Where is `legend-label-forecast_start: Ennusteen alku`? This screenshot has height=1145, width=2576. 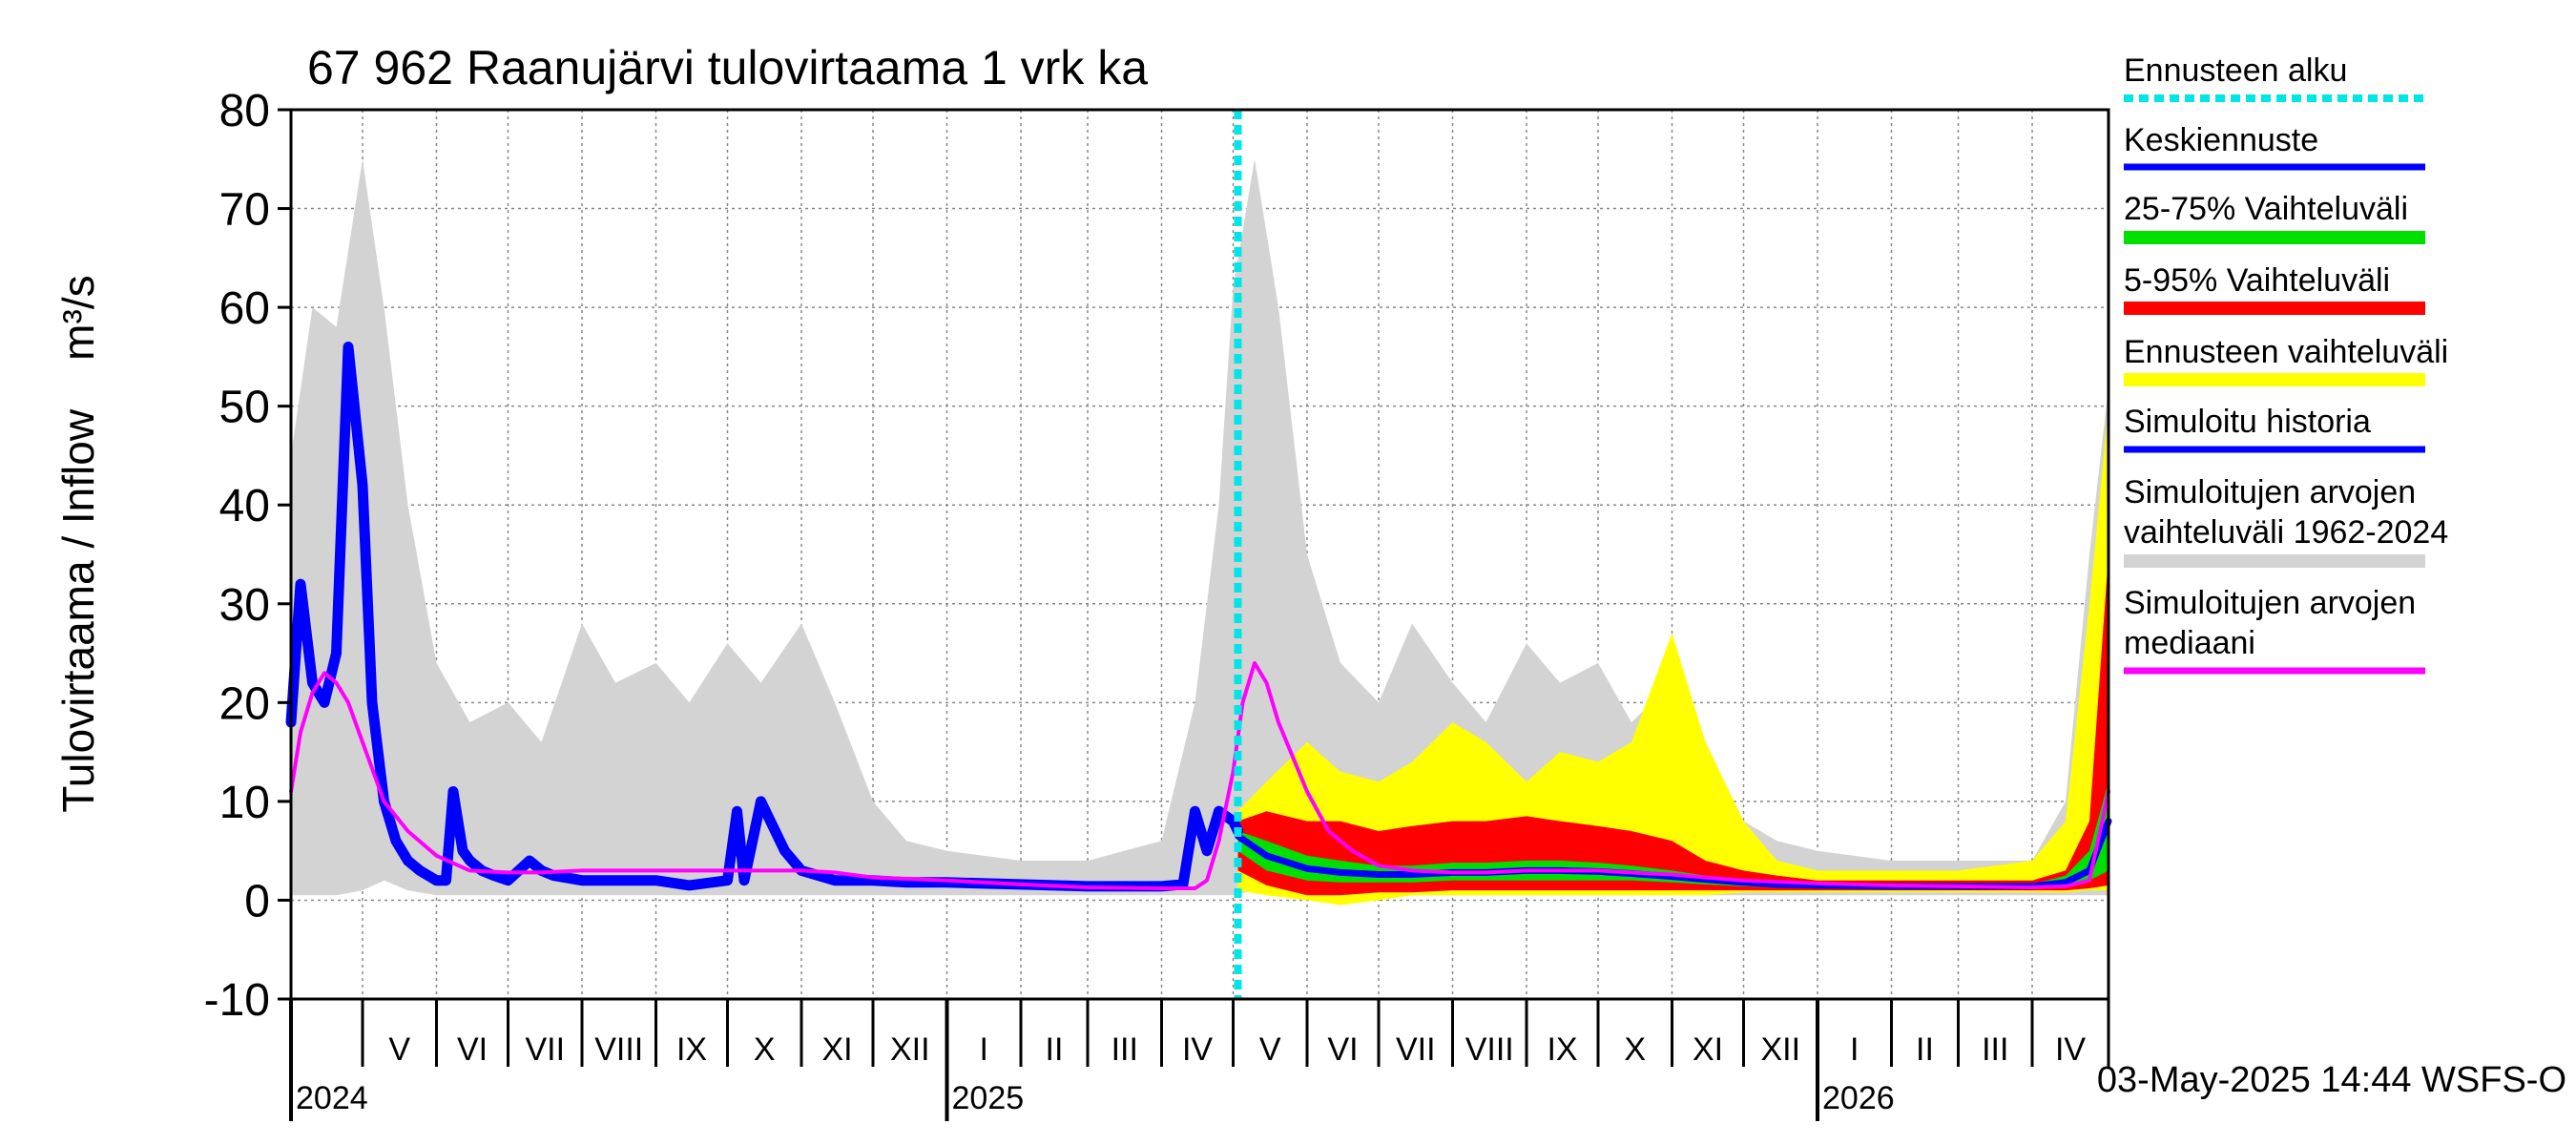
legend-label-forecast_start: Ennusteen alku is located at coordinates (2235, 70).